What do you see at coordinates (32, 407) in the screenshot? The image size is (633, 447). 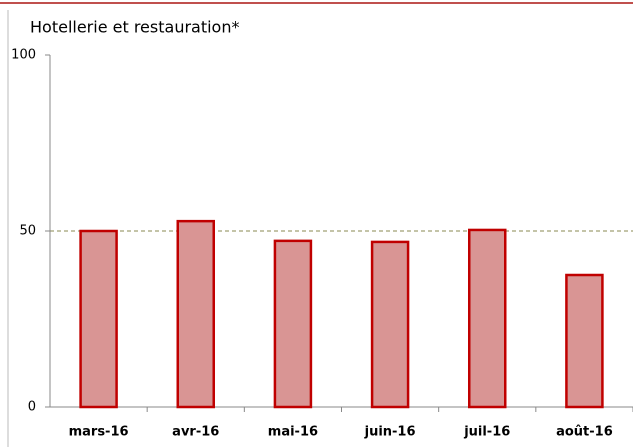 I see `y-tick-label: 0` at bounding box center [32, 407].